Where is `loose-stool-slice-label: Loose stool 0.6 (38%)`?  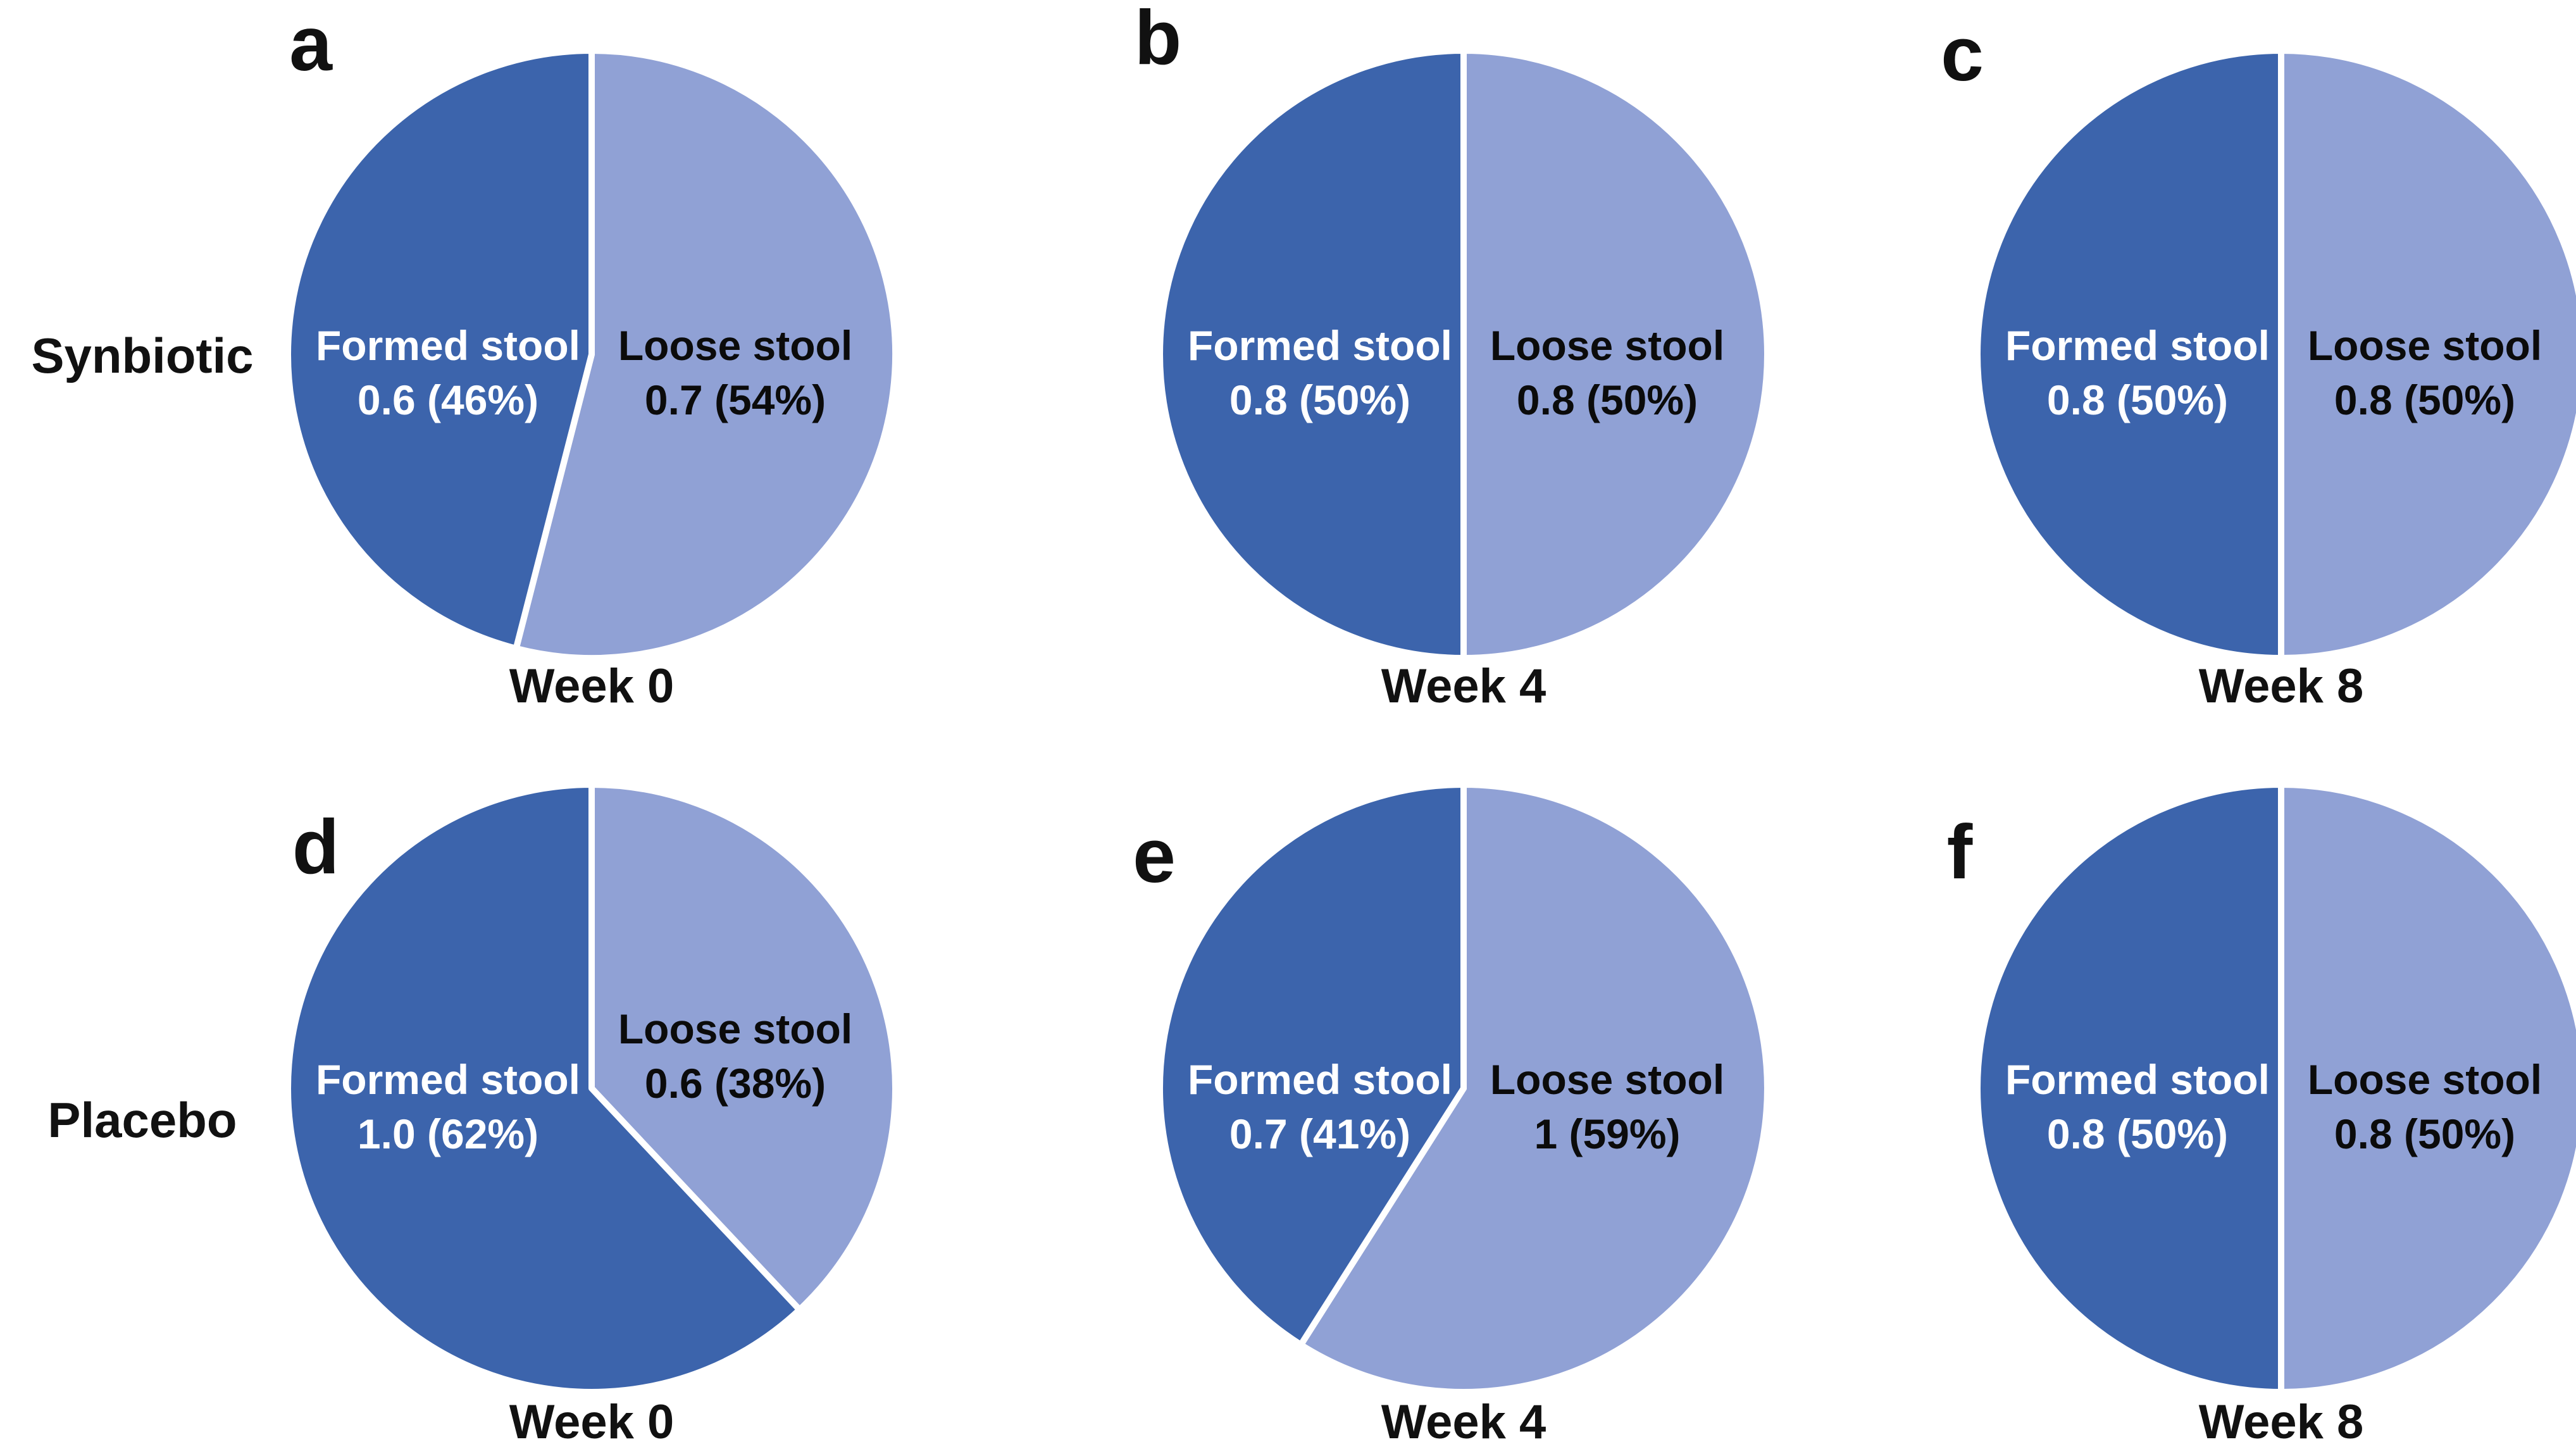 loose-stool-slice-label: Loose stool 0.6 (38%) is located at coordinates (735, 1056).